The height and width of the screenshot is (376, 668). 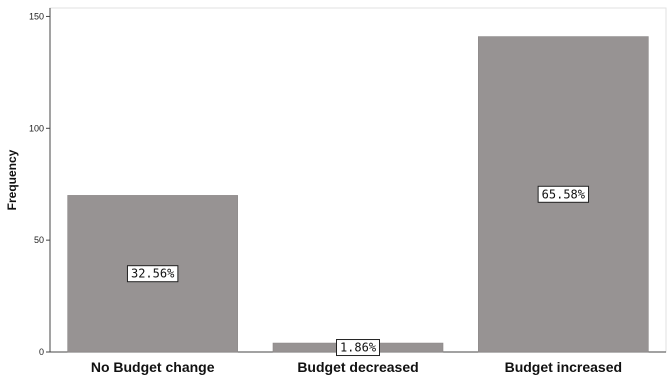 I want to click on x-category-label: Budget increased, so click(x=563, y=367).